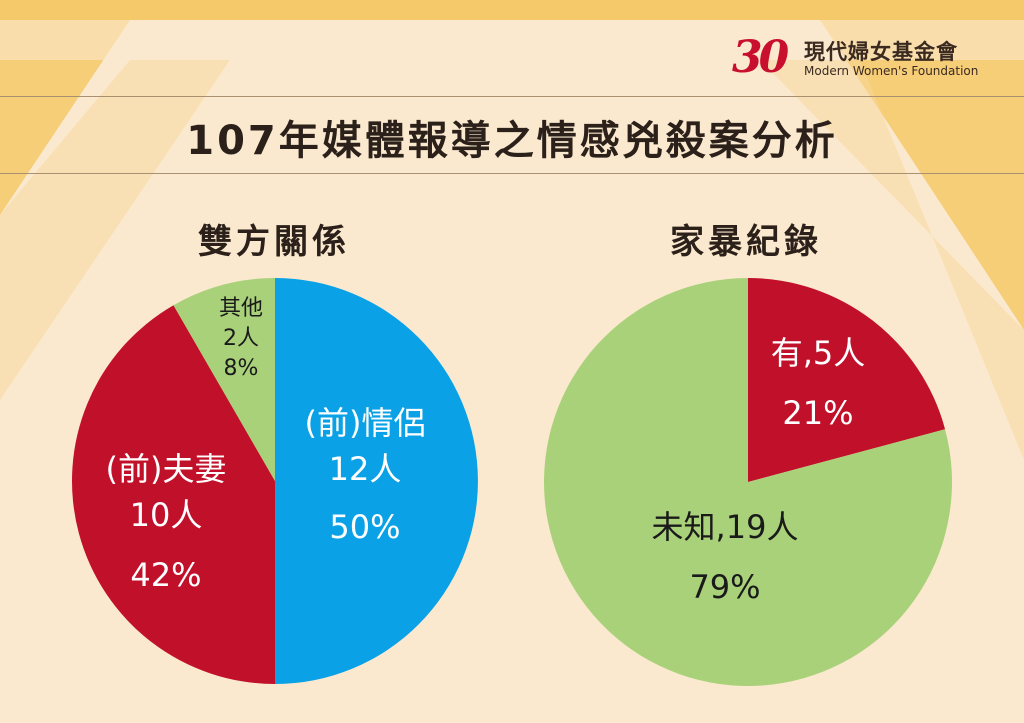 The height and width of the screenshot is (723, 1024). What do you see at coordinates (166, 575) in the screenshot?
I see `slice-pct-married: 42%` at bounding box center [166, 575].